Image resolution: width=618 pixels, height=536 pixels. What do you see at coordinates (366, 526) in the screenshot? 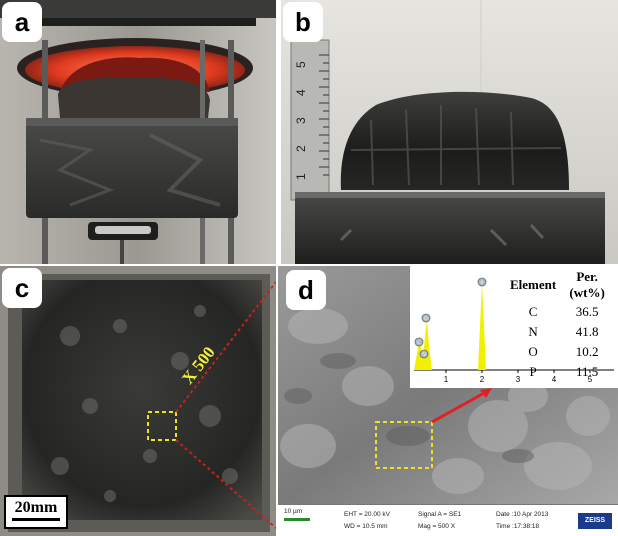
I see `sem-wd: WD = 10.5 mm` at bounding box center [366, 526].